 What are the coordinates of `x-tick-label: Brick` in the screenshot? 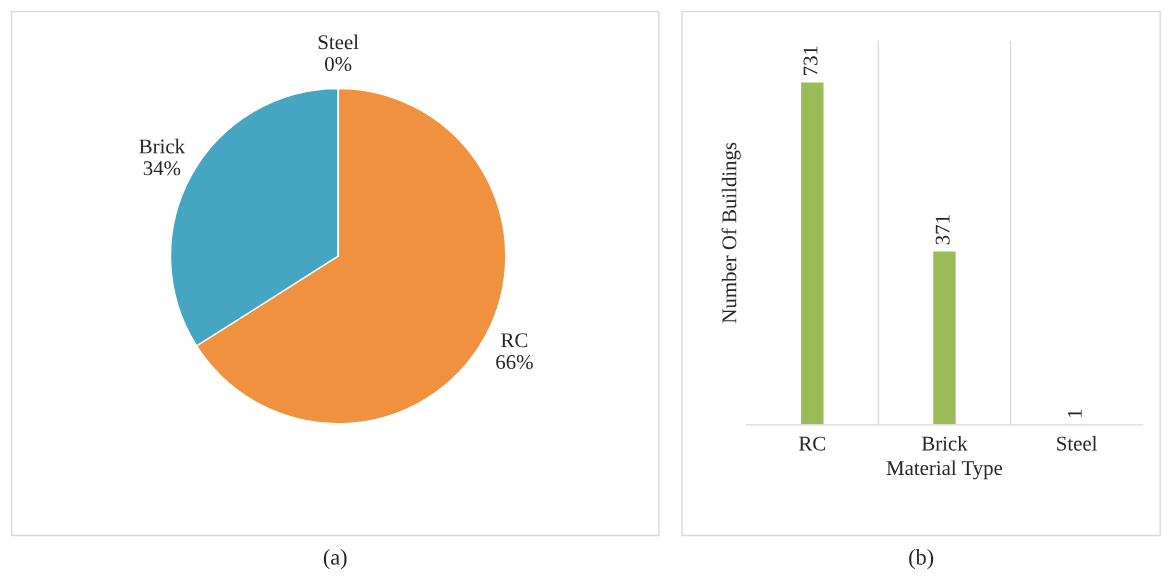 It's located at (944, 443).